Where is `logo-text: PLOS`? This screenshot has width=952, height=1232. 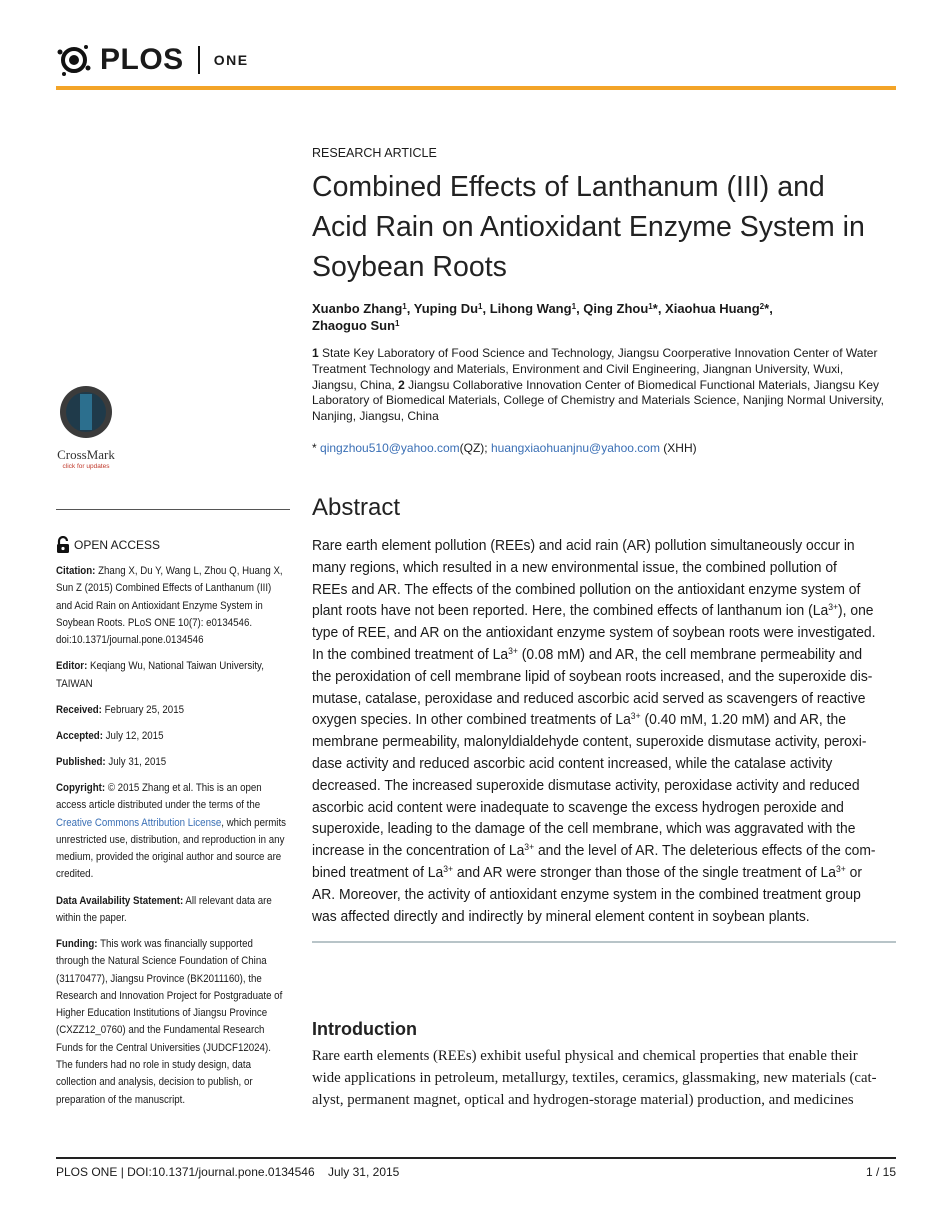 logo-text: PLOS is located at coordinates (142, 59).